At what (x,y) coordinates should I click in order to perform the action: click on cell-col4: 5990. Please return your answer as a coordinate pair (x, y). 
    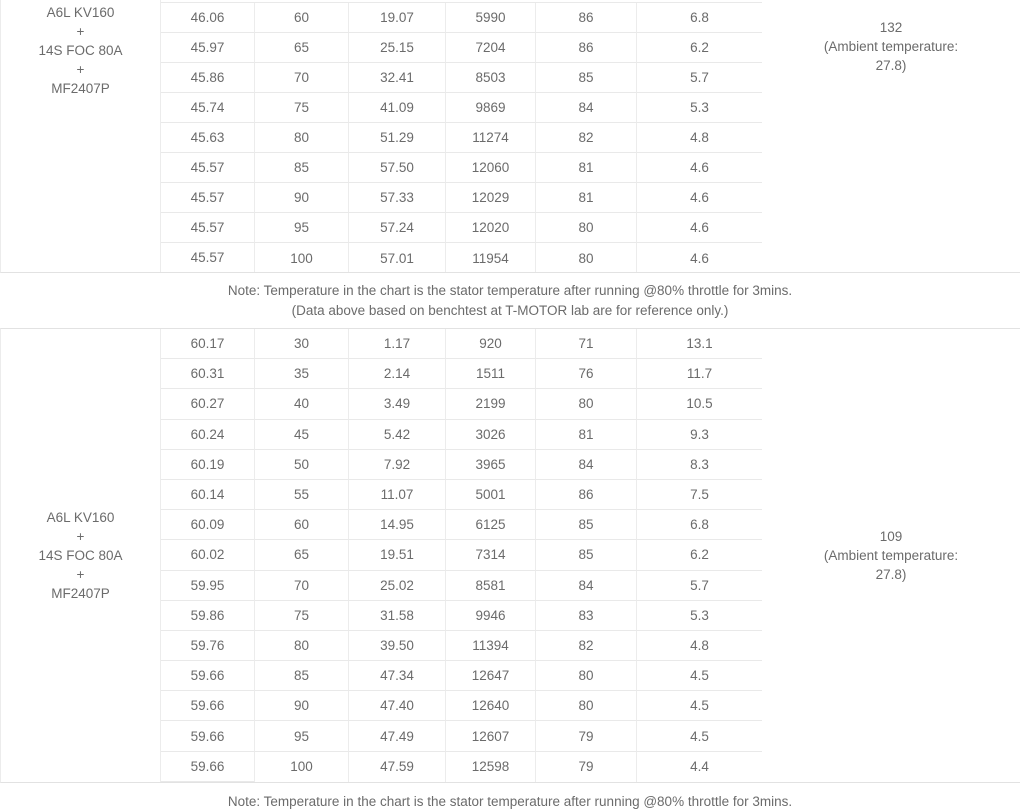
    Looking at the image, I should click on (490, 18).